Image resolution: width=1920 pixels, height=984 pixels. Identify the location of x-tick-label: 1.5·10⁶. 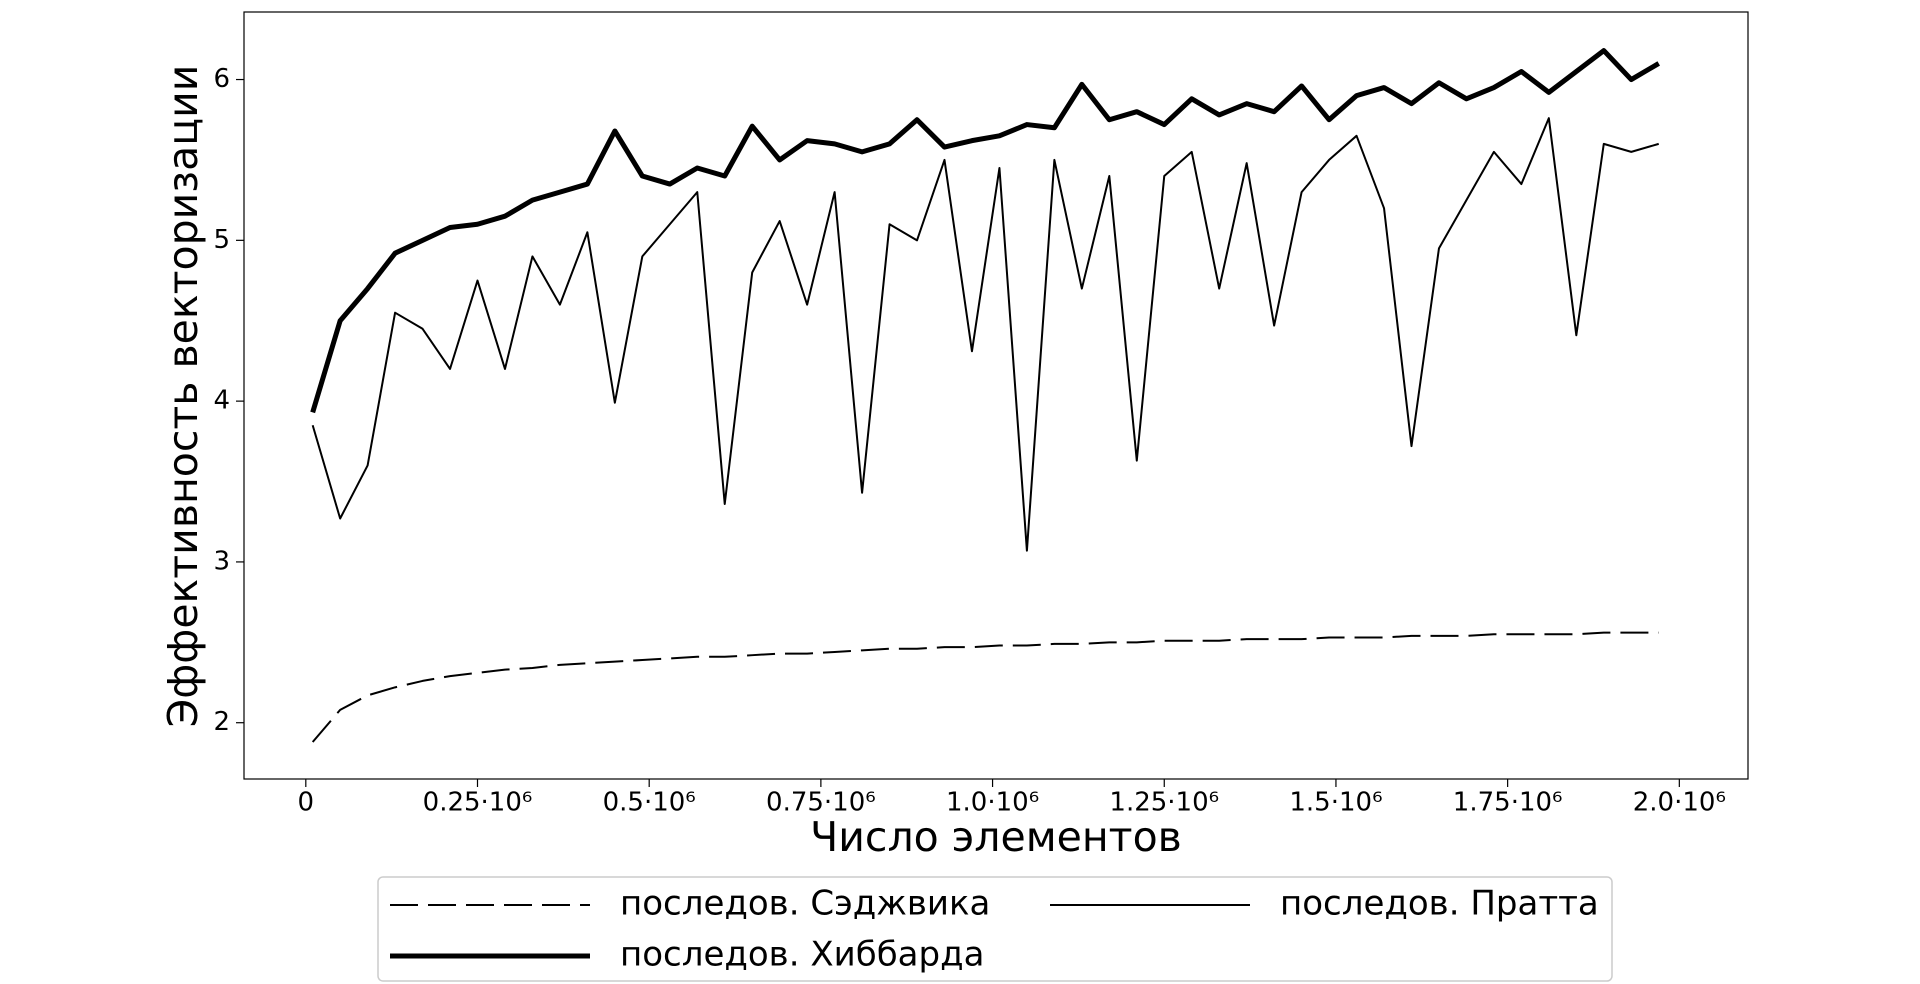
(1335, 803).